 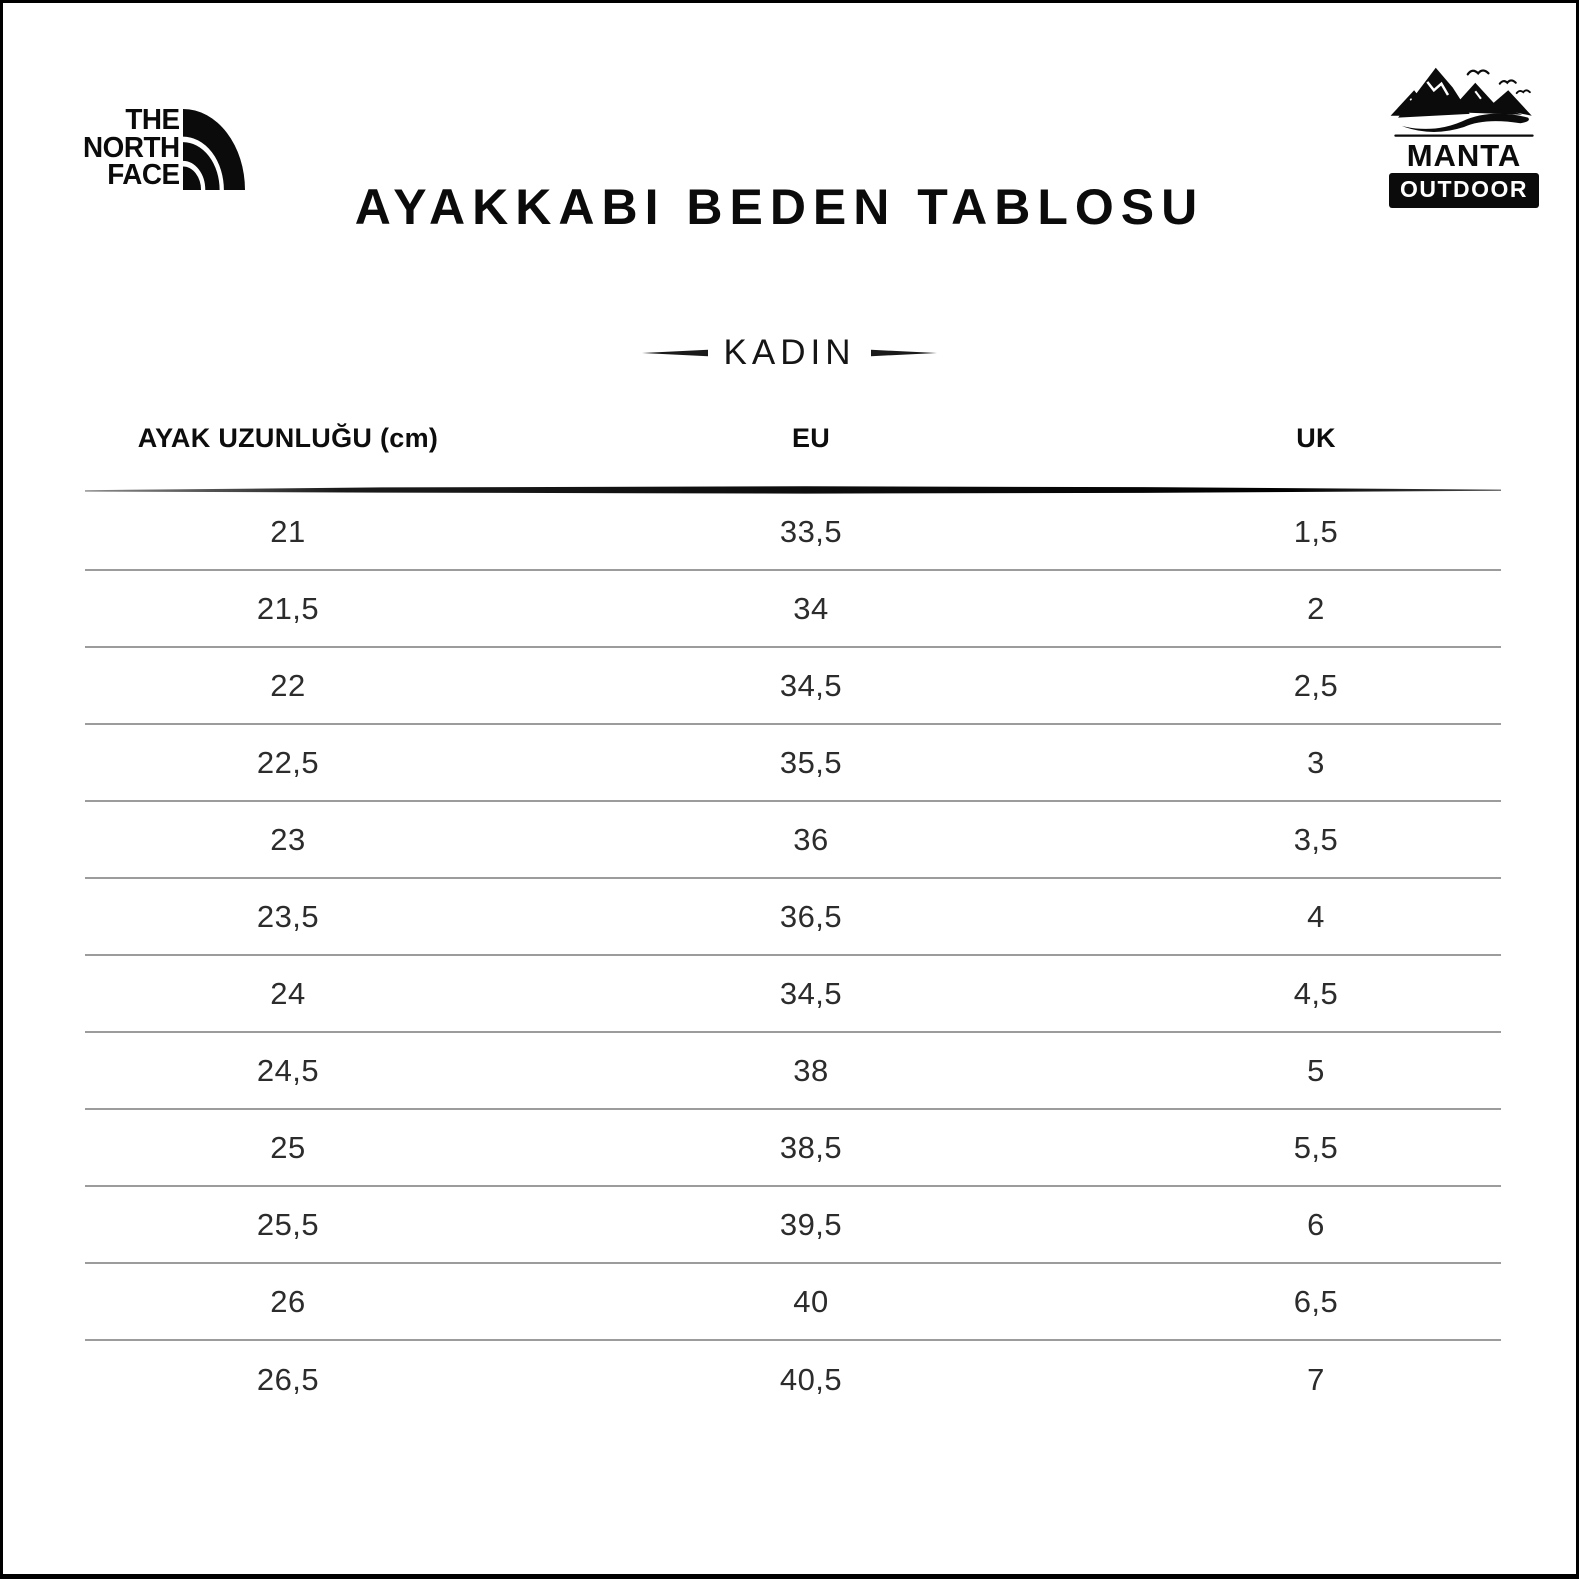 I want to click on section-header: KADIN, so click(x=789, y=353).